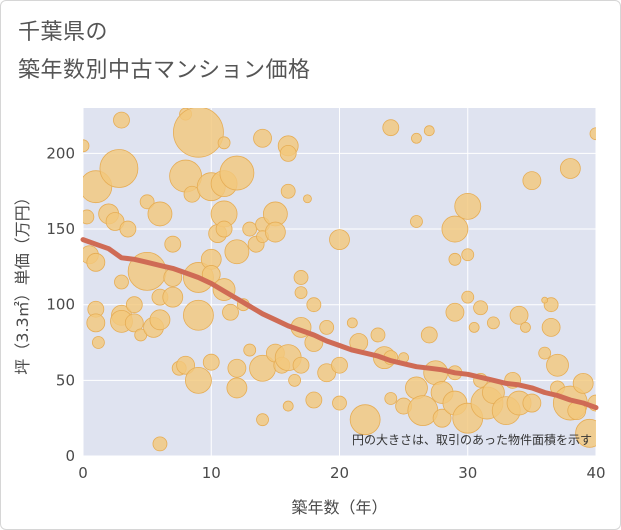  I want to click on chart-title-line2: 築年数別中古マンション価格, so click(164, 70).